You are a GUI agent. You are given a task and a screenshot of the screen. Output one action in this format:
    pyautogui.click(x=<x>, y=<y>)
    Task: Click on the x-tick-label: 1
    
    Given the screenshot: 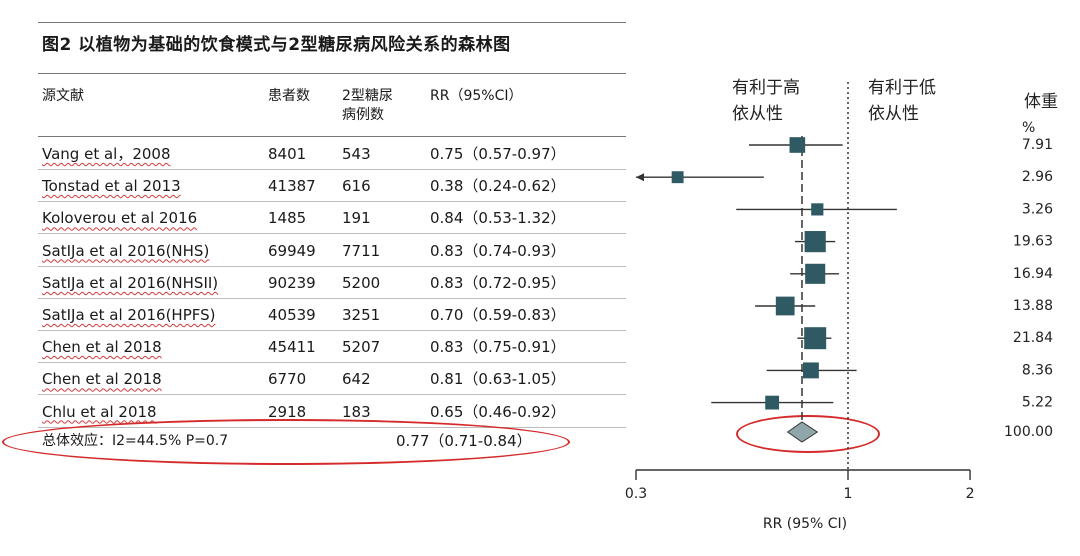 What is the action you would take?
    pyautogui.click(x=848, y=494)
    